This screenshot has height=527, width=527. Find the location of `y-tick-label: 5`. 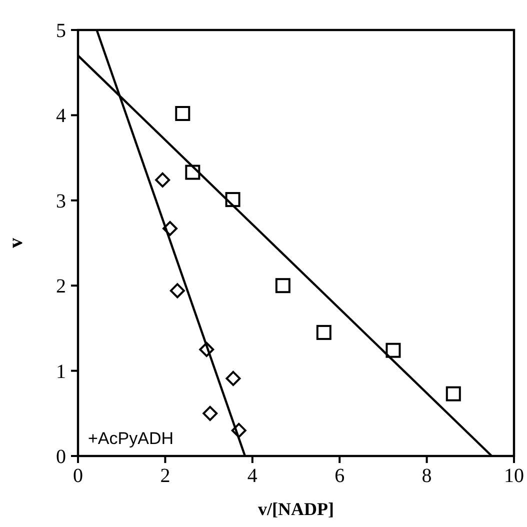

y-tick-label: 5 is located at coordinates (61, 31).